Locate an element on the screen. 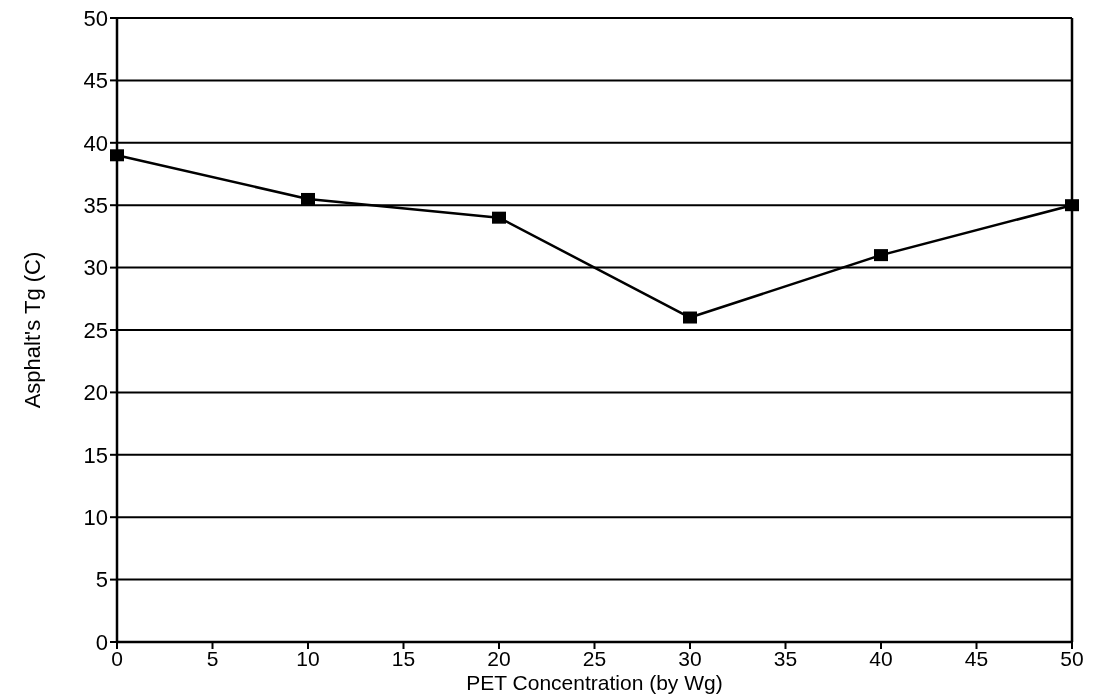 This screenshot has width=1104, height=696. x-tick-label: 10 is located at coordinates (308, 658).